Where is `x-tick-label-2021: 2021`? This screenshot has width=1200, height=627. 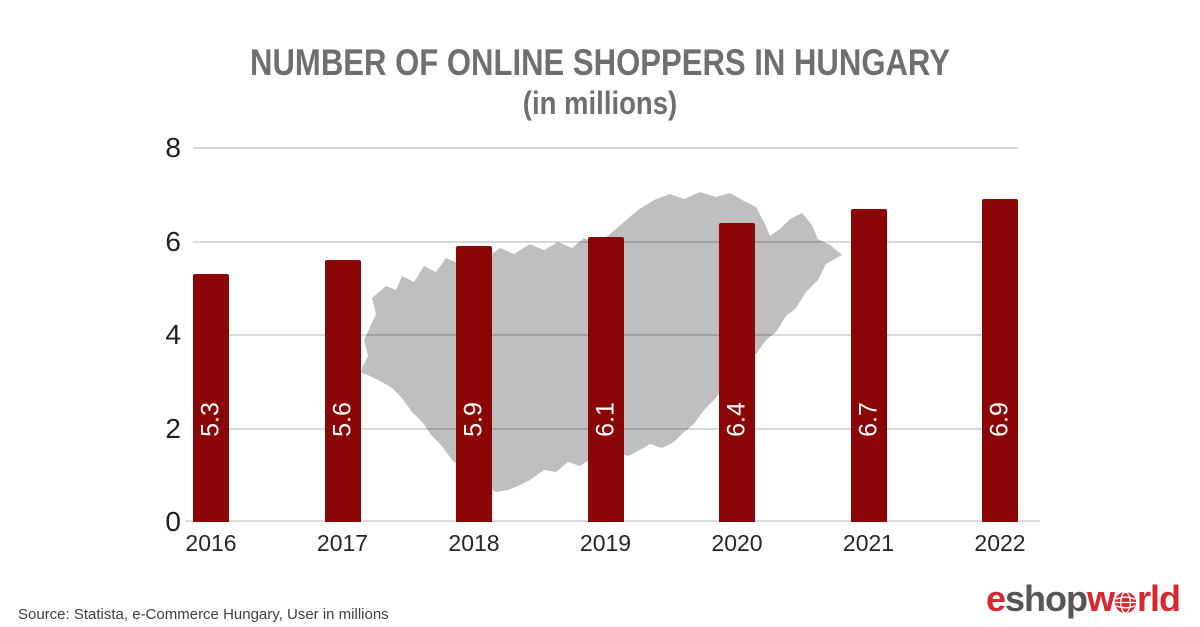
x-tick-label-2021: 2021 is located at coordinates (868, 543).